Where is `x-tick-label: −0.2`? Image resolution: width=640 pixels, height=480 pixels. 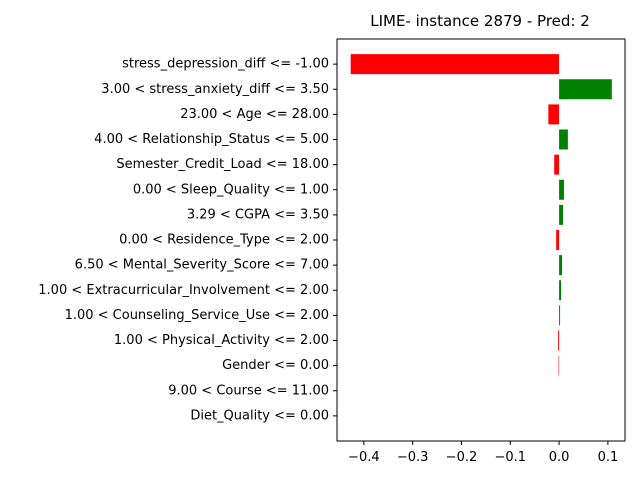
x-tick-label: −0.2 is located at coordinates (462, 457).